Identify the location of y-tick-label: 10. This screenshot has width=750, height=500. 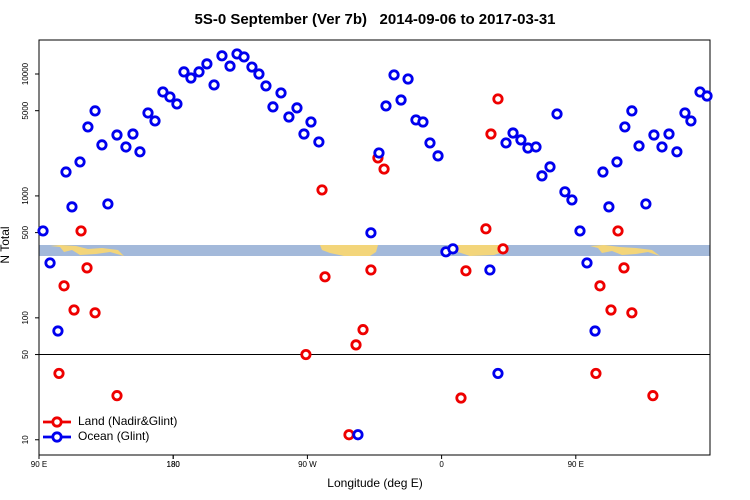
(25, 439).